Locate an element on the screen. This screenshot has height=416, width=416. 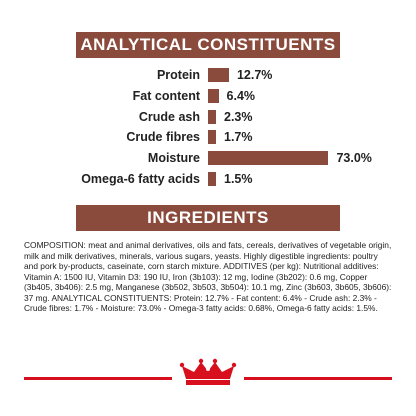
constituent-value: 12.7% is located at coordinates (254, 75).